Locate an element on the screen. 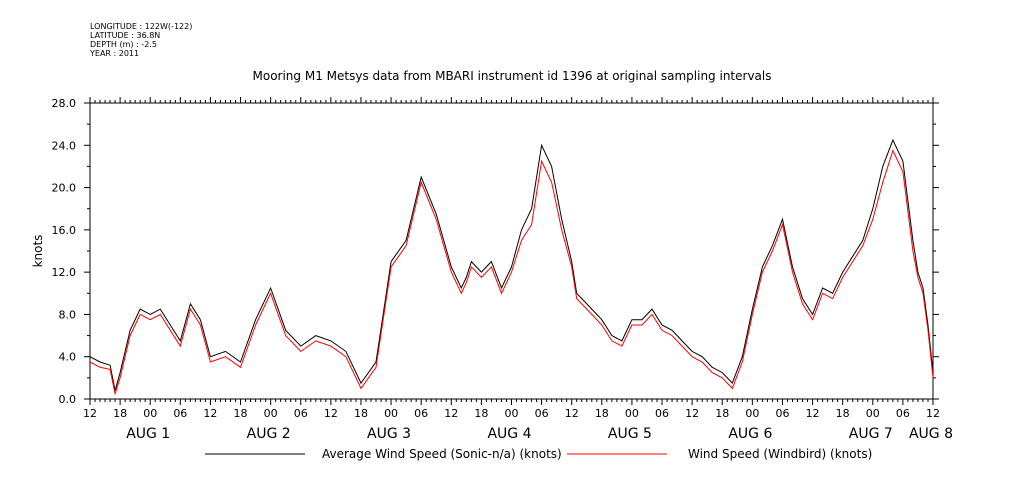 The image size is (1009, 504). y-axis-label: knots is located at coordinates (38, 251).